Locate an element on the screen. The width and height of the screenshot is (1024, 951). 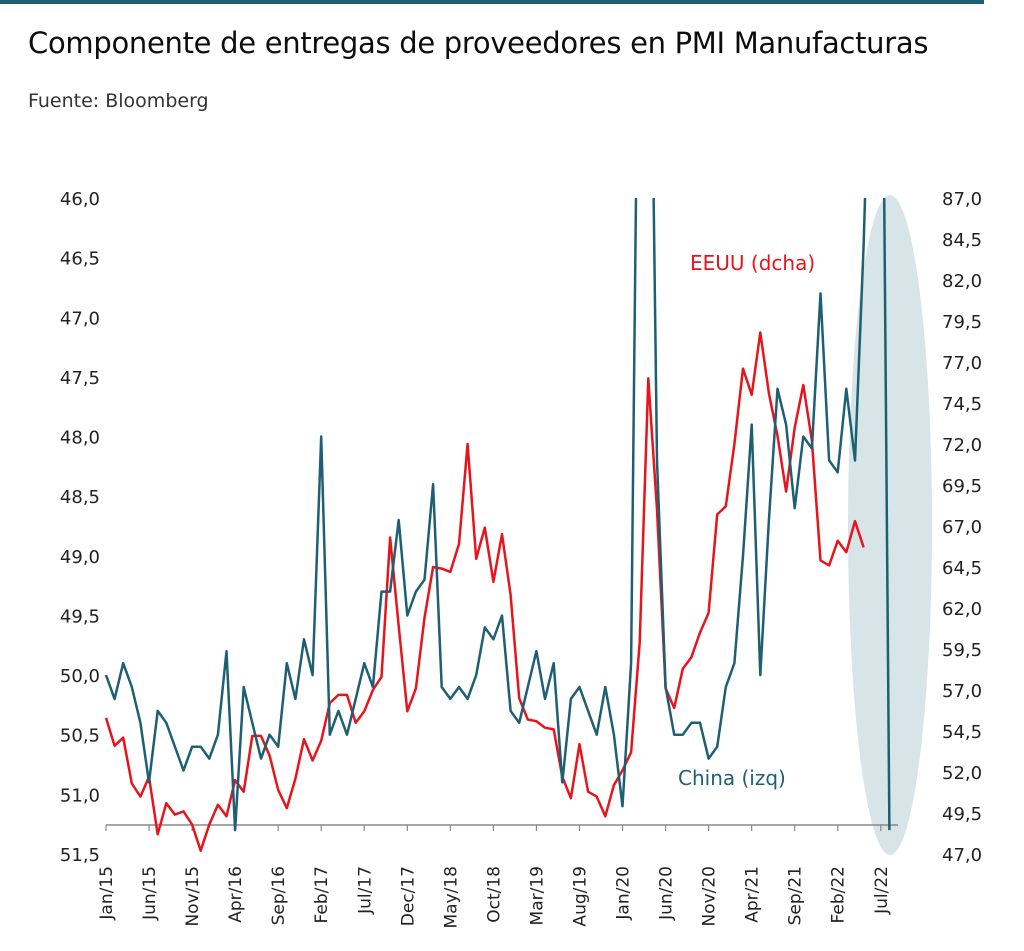
left-tick-label: 51,5 is located at coordinates (80, 855).